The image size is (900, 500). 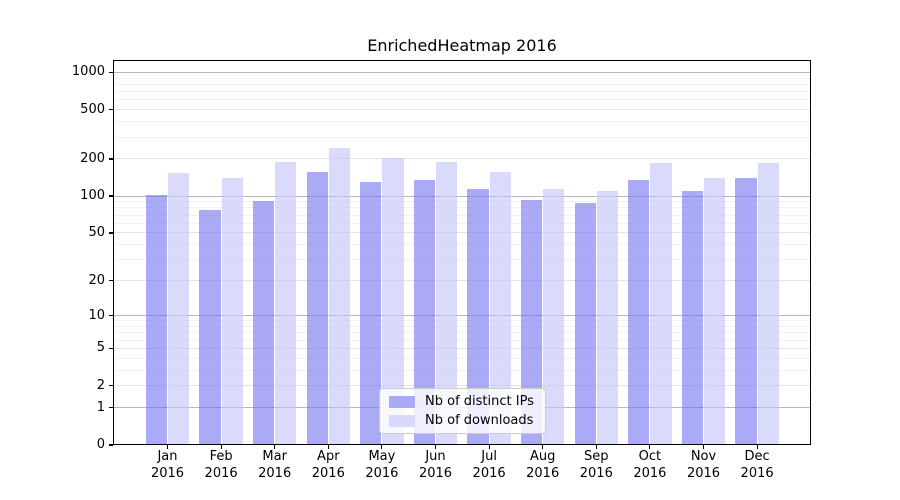 What do you see at coordinates (607, 317) in the screenshot?
I see `bar-downloads-sep` at bounding box center [607, 317].